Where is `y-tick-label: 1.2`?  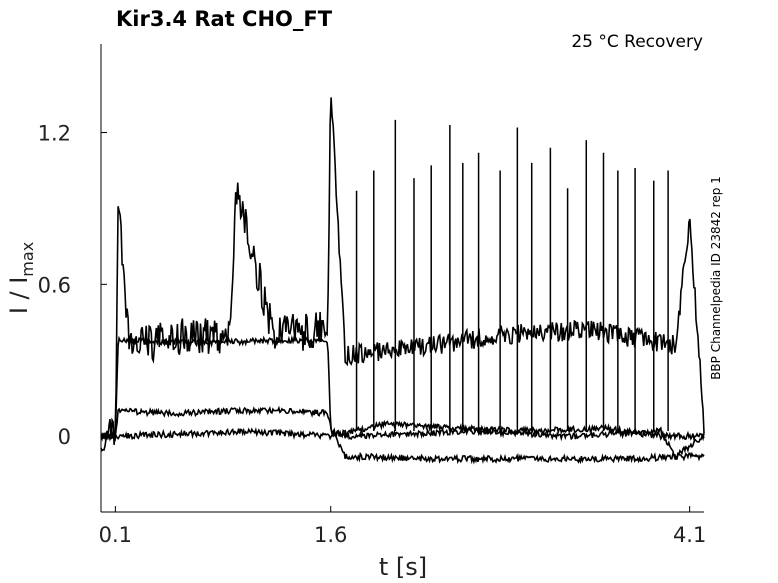
y-tick-label: 1.2 is located at coordinates (54, 134).